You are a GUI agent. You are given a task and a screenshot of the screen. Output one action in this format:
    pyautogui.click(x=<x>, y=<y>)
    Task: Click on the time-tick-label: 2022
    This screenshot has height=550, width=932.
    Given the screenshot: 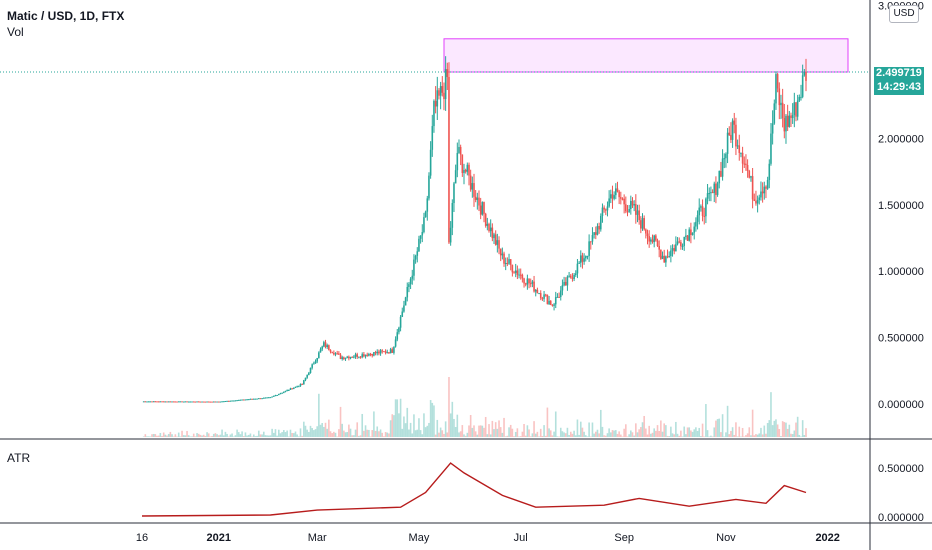 What is the action you would take?
    pyautogui.click(x=827, y=538)
    